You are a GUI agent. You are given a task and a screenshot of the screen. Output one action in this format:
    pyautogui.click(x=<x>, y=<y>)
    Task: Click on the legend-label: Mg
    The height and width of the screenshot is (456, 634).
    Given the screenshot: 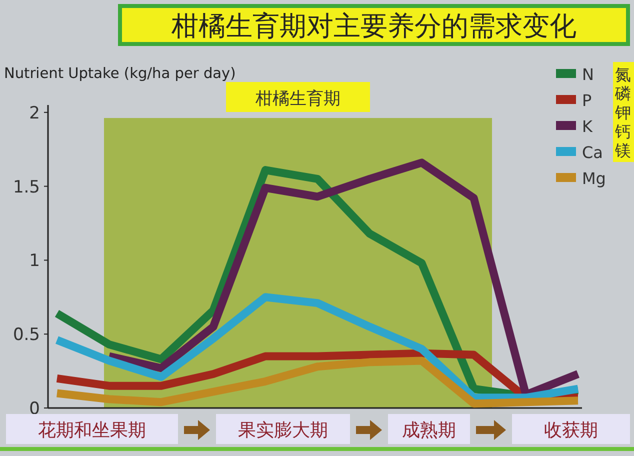 What is the action you would take?
    pyautogui.click(x=594, y=178)
    